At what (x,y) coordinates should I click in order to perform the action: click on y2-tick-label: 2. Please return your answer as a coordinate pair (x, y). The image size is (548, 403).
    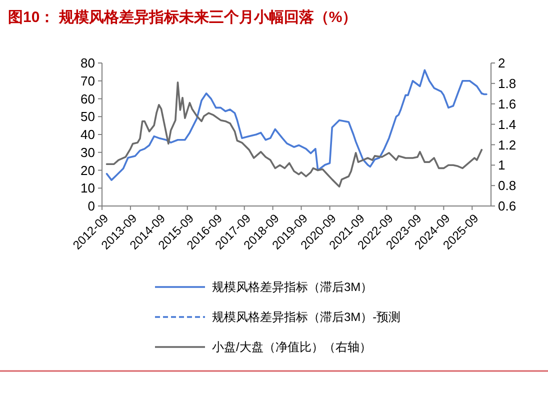
    Looking at the image, I should click on (502, 63).